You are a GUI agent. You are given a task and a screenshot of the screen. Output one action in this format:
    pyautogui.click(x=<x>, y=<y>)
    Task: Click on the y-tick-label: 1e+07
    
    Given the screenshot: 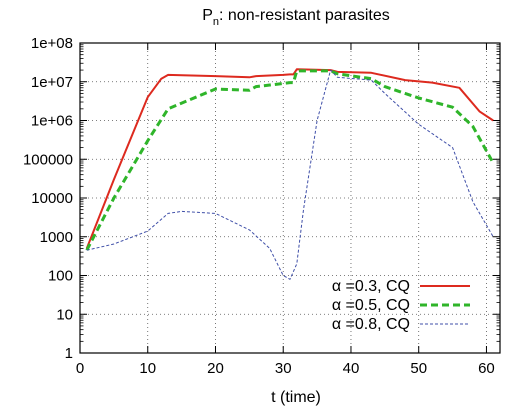 What is the action you would take?
    pyautogui.click(x=52, y=82)
    